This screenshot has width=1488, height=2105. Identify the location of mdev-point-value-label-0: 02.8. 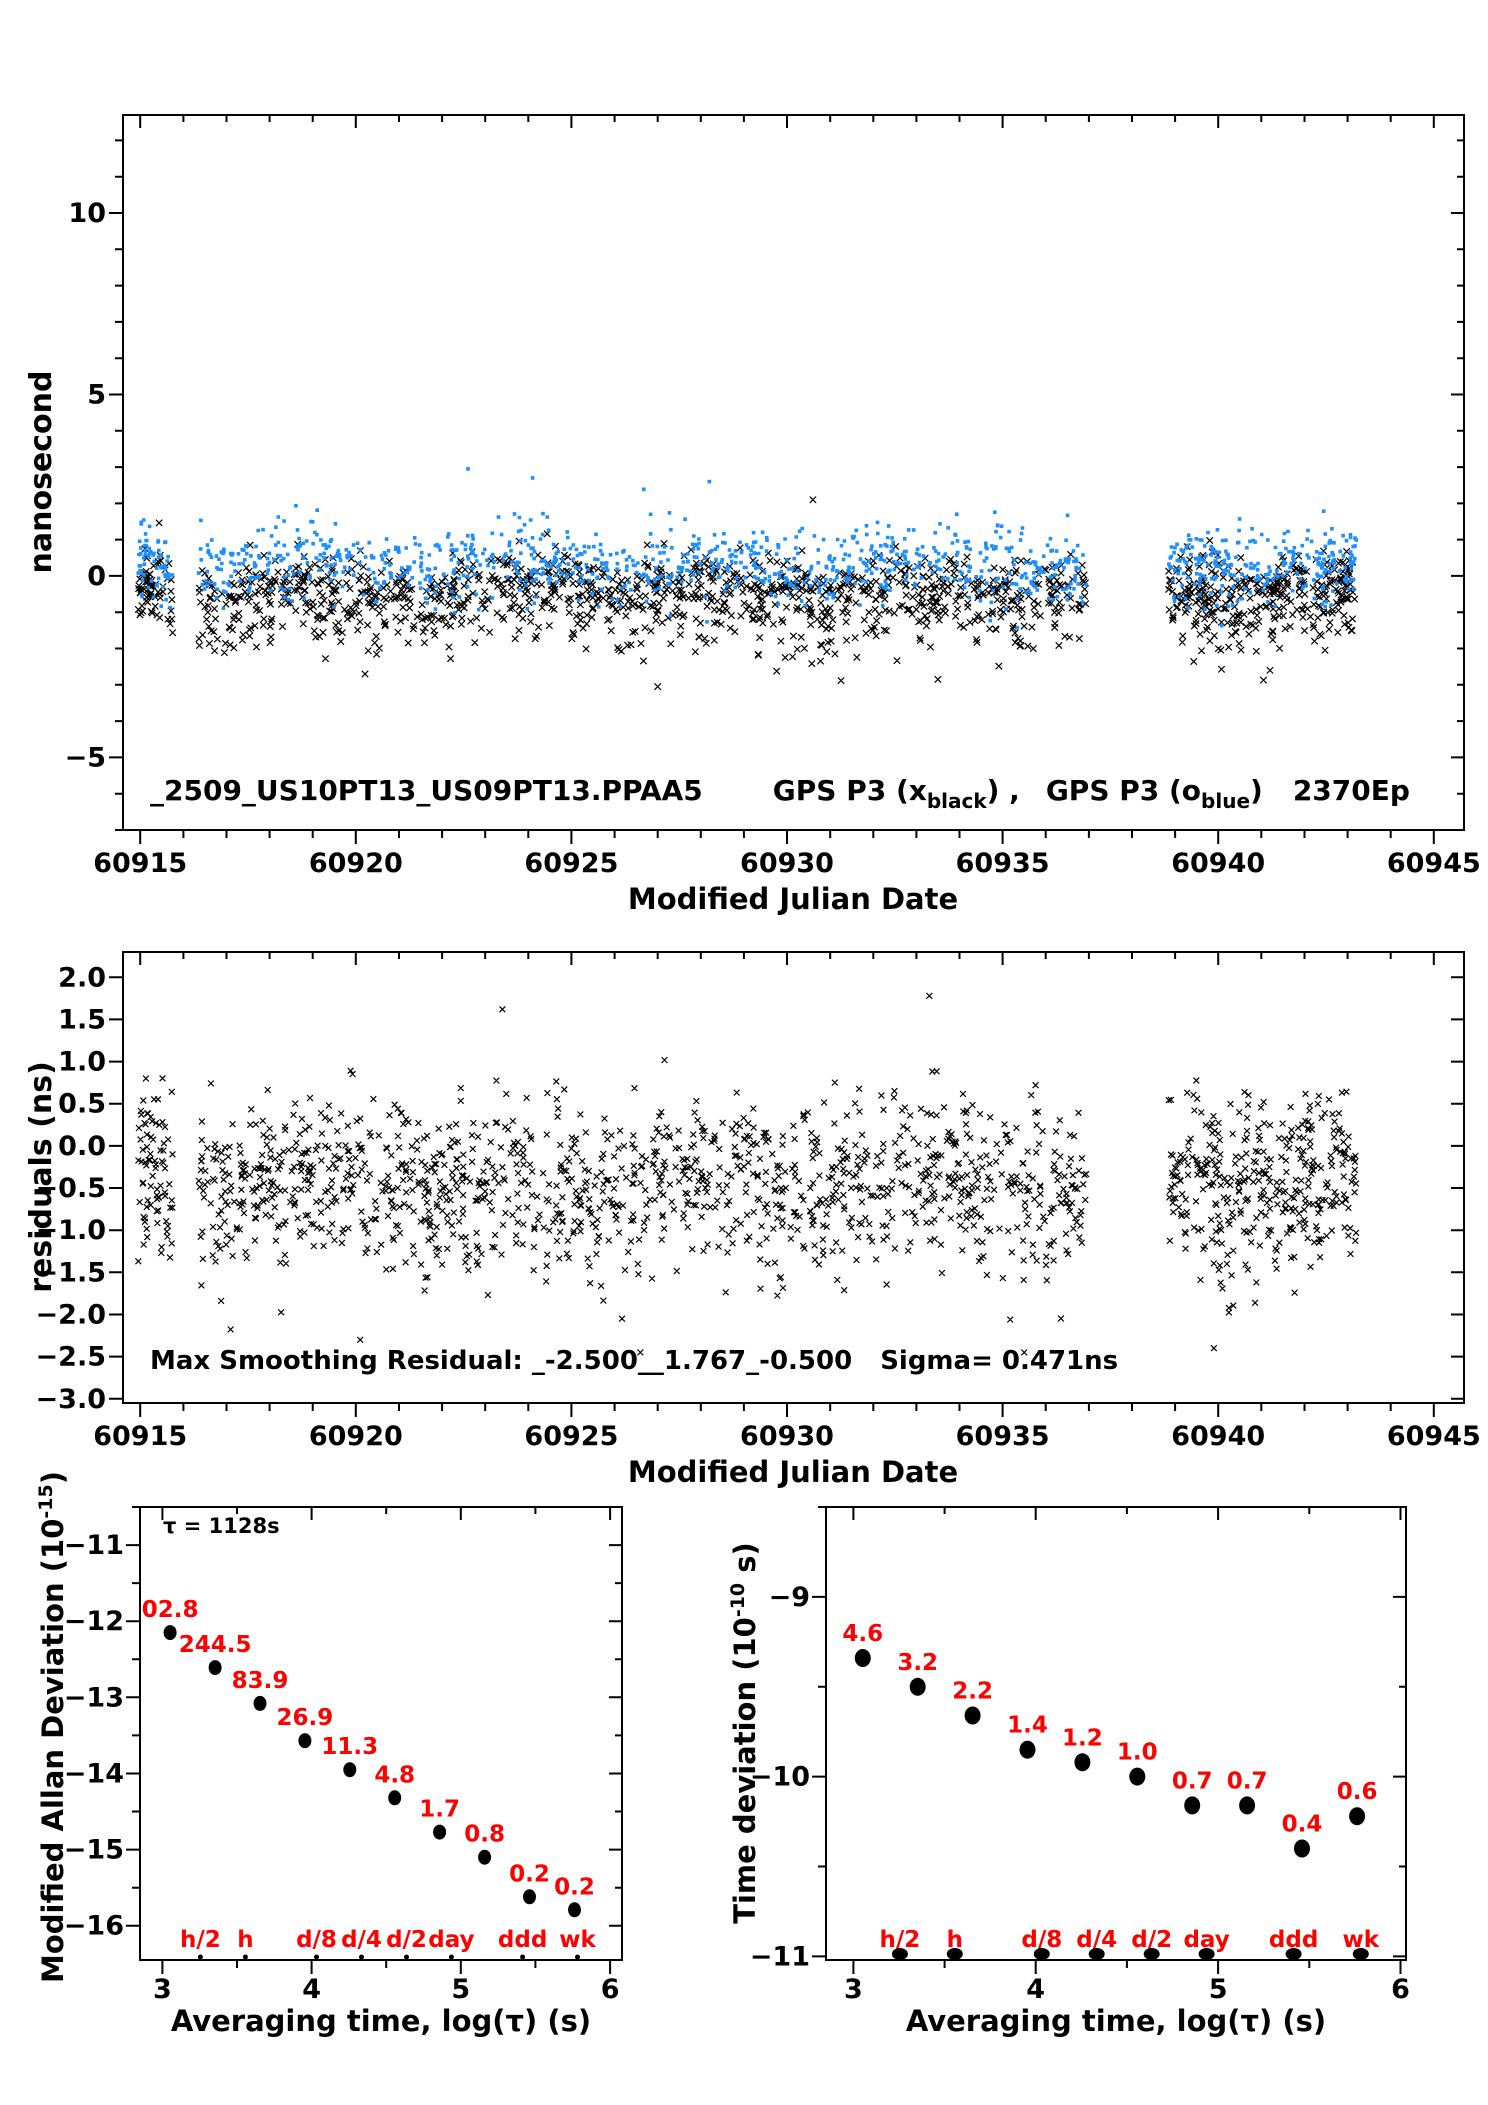
(170, 1610).